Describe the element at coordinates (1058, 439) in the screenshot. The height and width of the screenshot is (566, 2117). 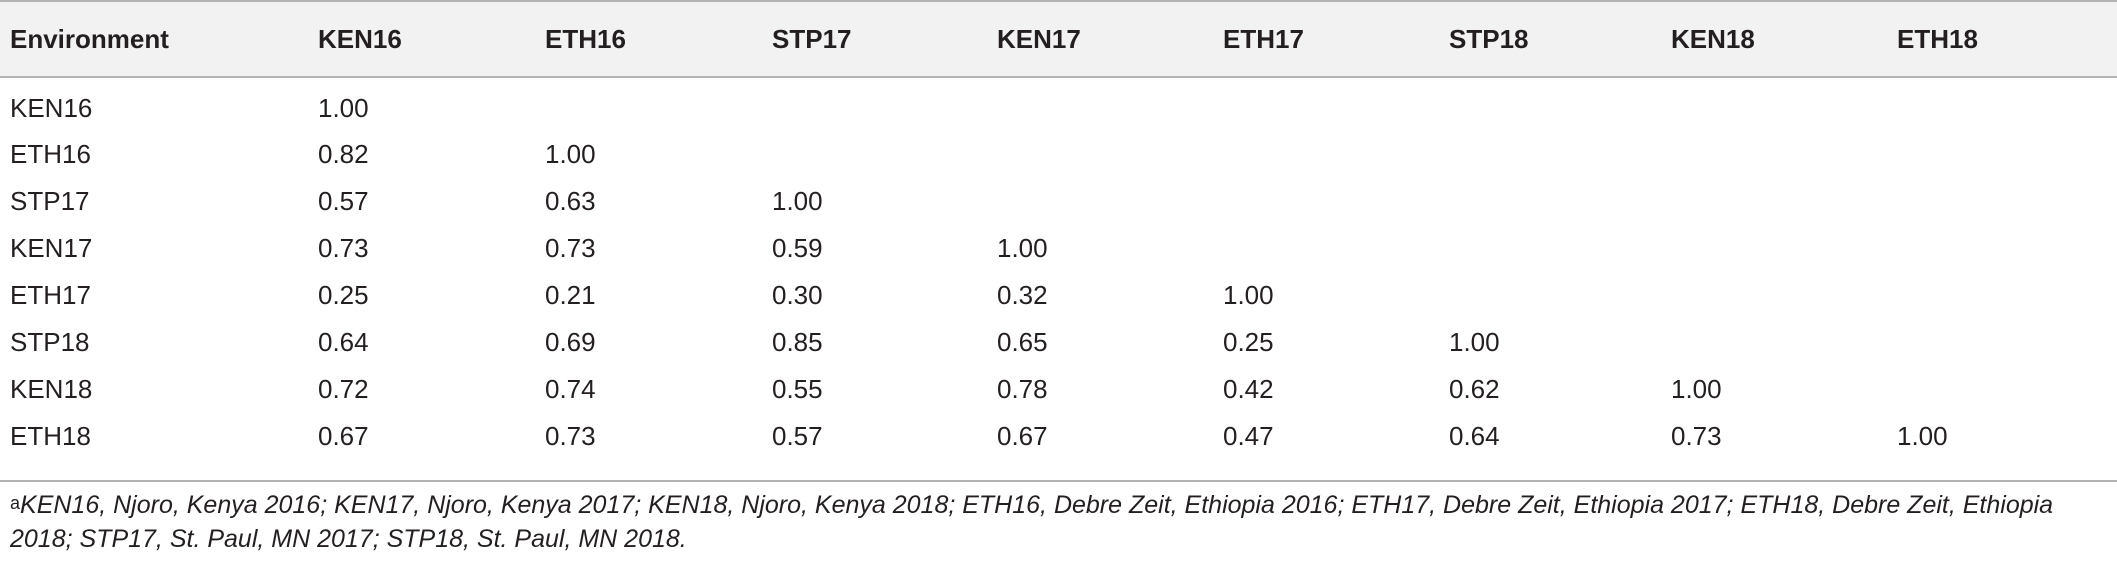
I see `table-row: ETH18 0.67 0.73 0.57 0.67 0.47 0.64 0.73 1.00` at that location.